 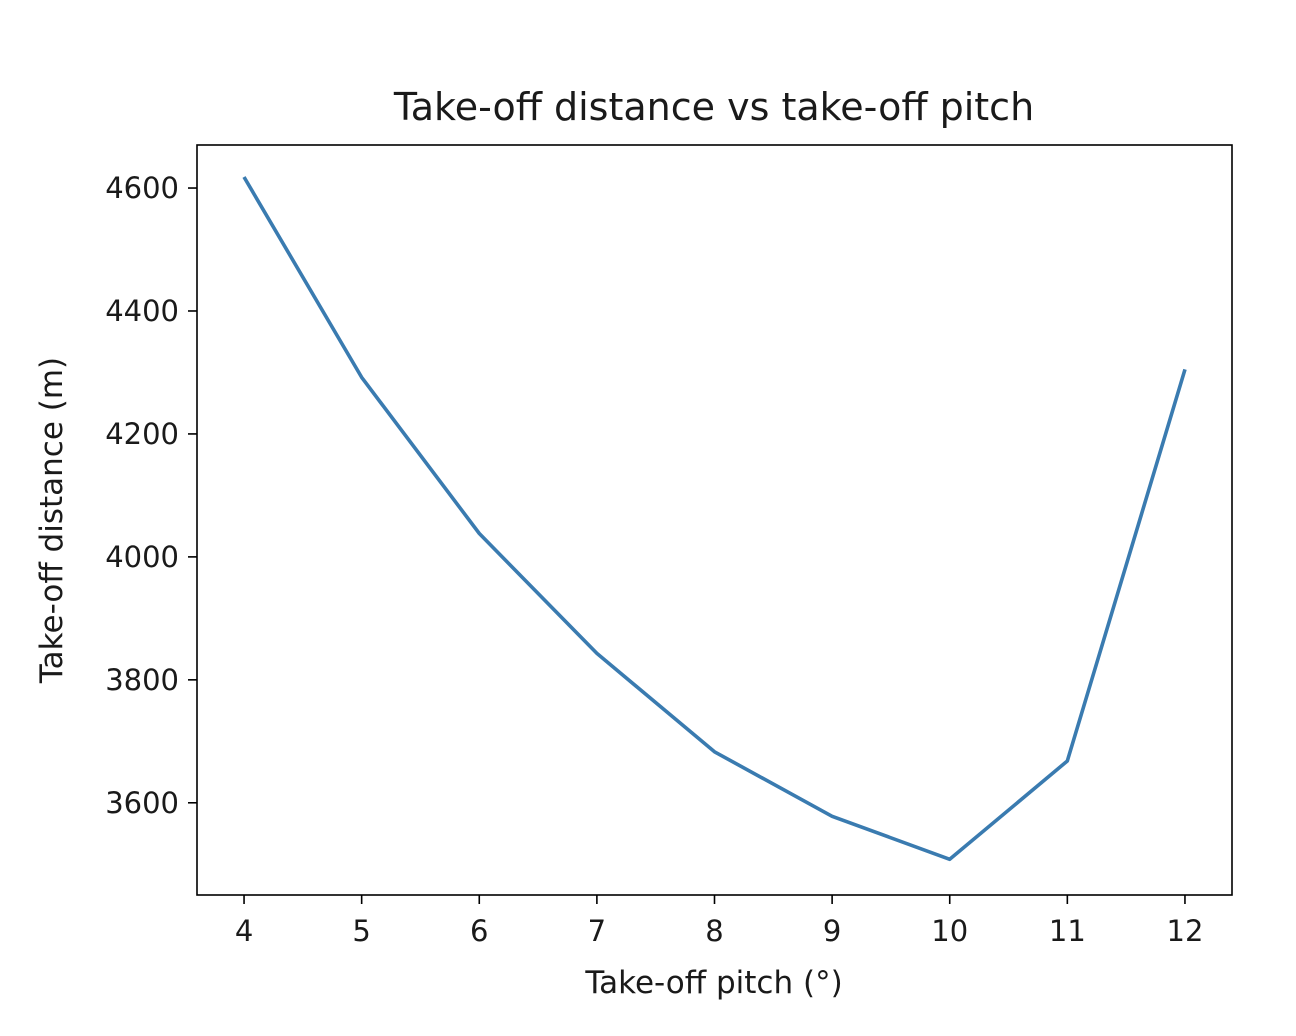 What do you see at coordinates (244, 931) in the screenshot?
I see `x-tick-label: 4` at bounding box center [244, 931].